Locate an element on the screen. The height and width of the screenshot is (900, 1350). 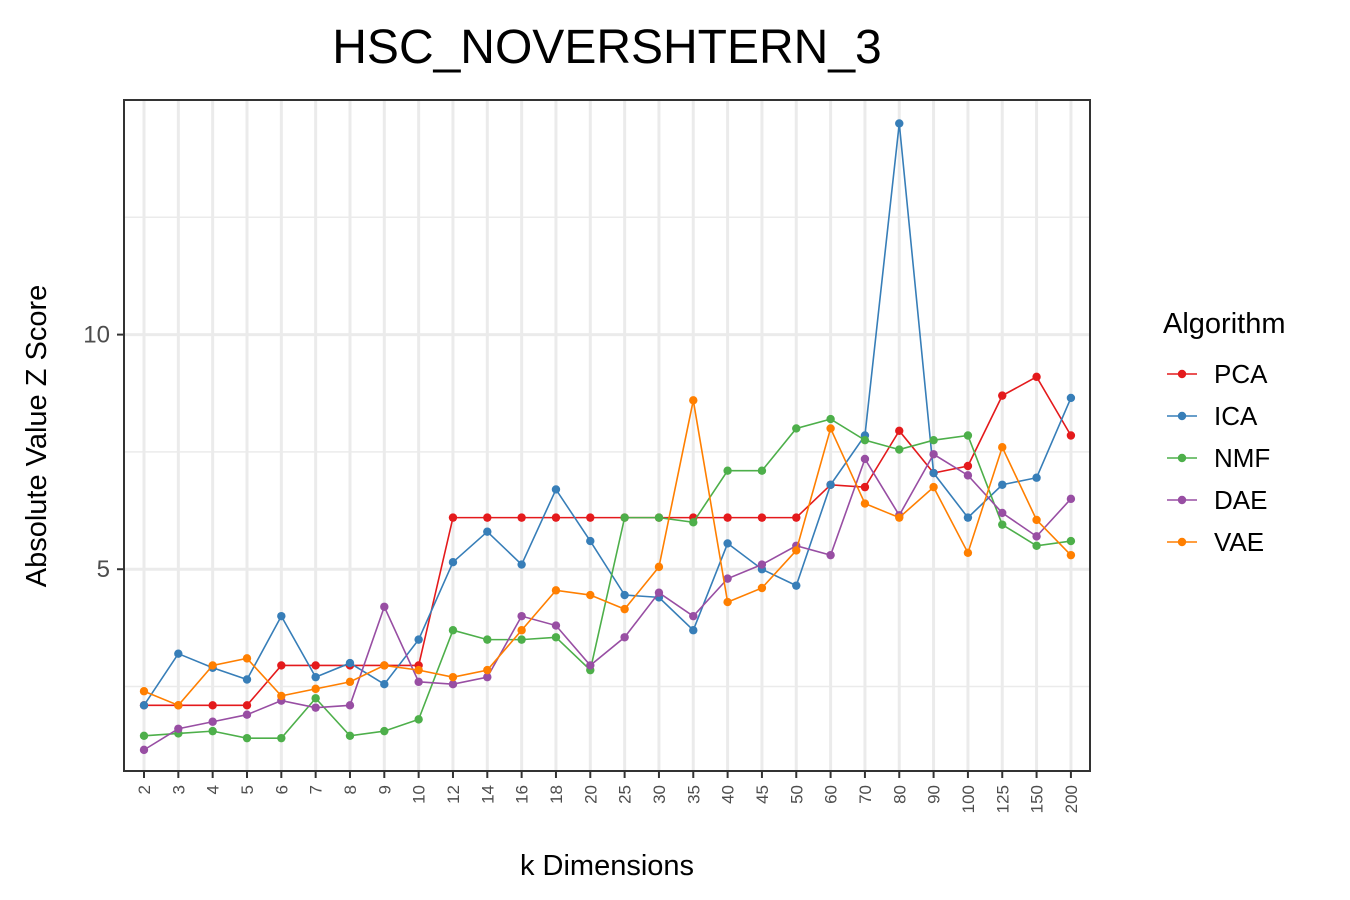
x-tick-label: 18 is located at coordinates (556, 794).